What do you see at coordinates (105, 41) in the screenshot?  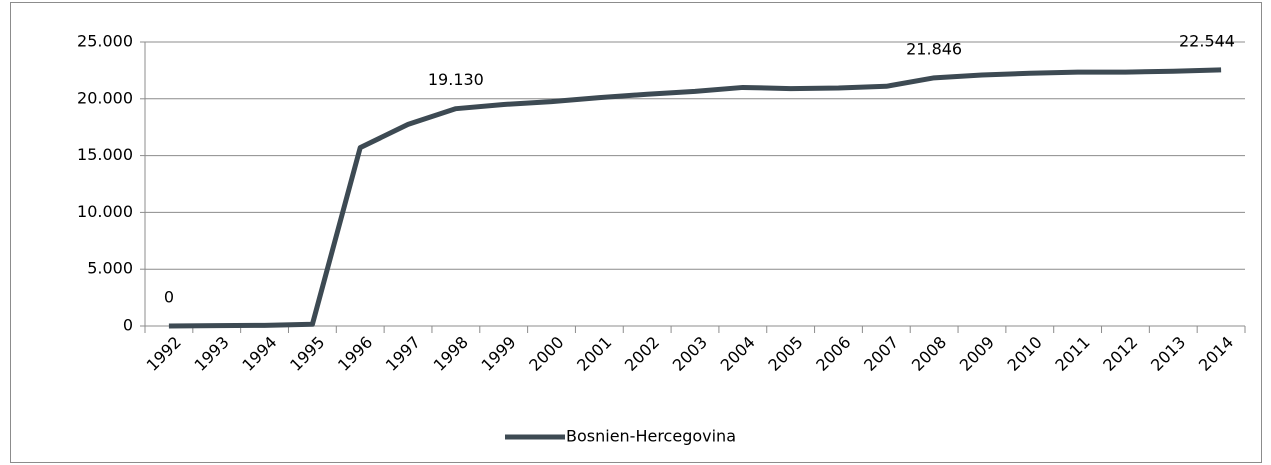 I see `y-tick-label: 25.000` at bounding box center [105, 41].